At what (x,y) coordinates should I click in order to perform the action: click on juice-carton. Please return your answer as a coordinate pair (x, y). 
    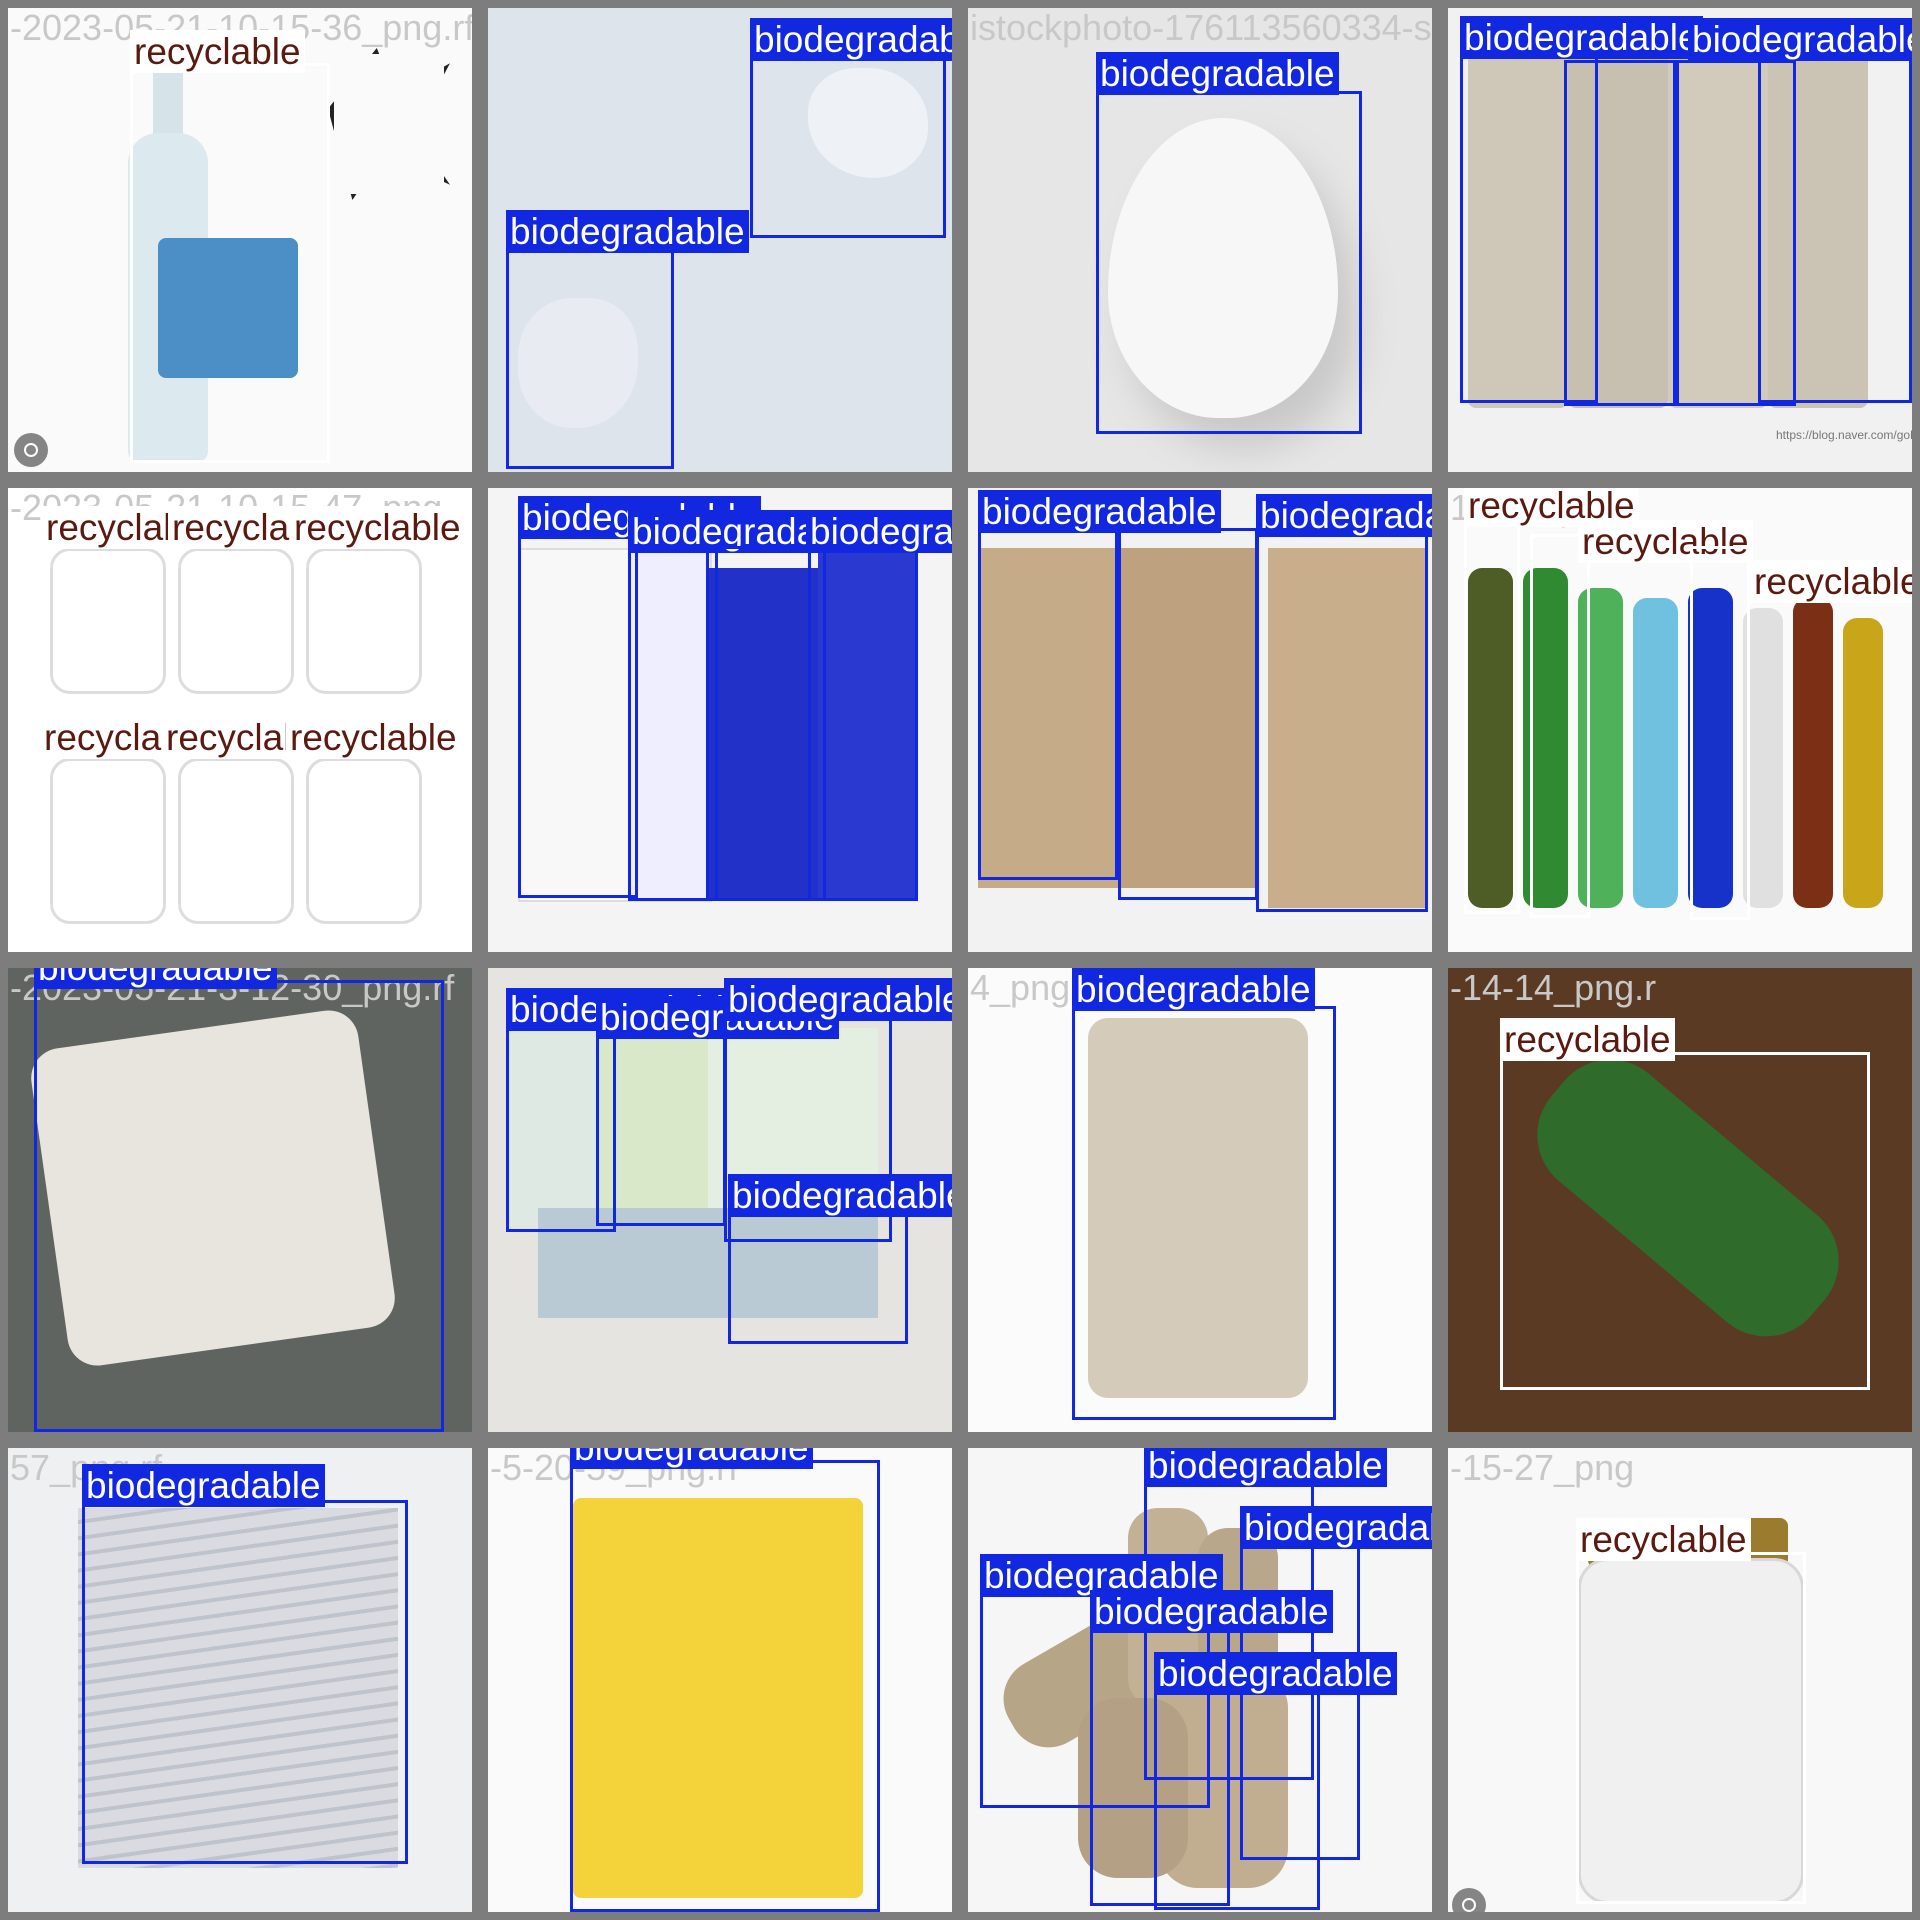
    Looking at the image, I should click on (653, 1128).